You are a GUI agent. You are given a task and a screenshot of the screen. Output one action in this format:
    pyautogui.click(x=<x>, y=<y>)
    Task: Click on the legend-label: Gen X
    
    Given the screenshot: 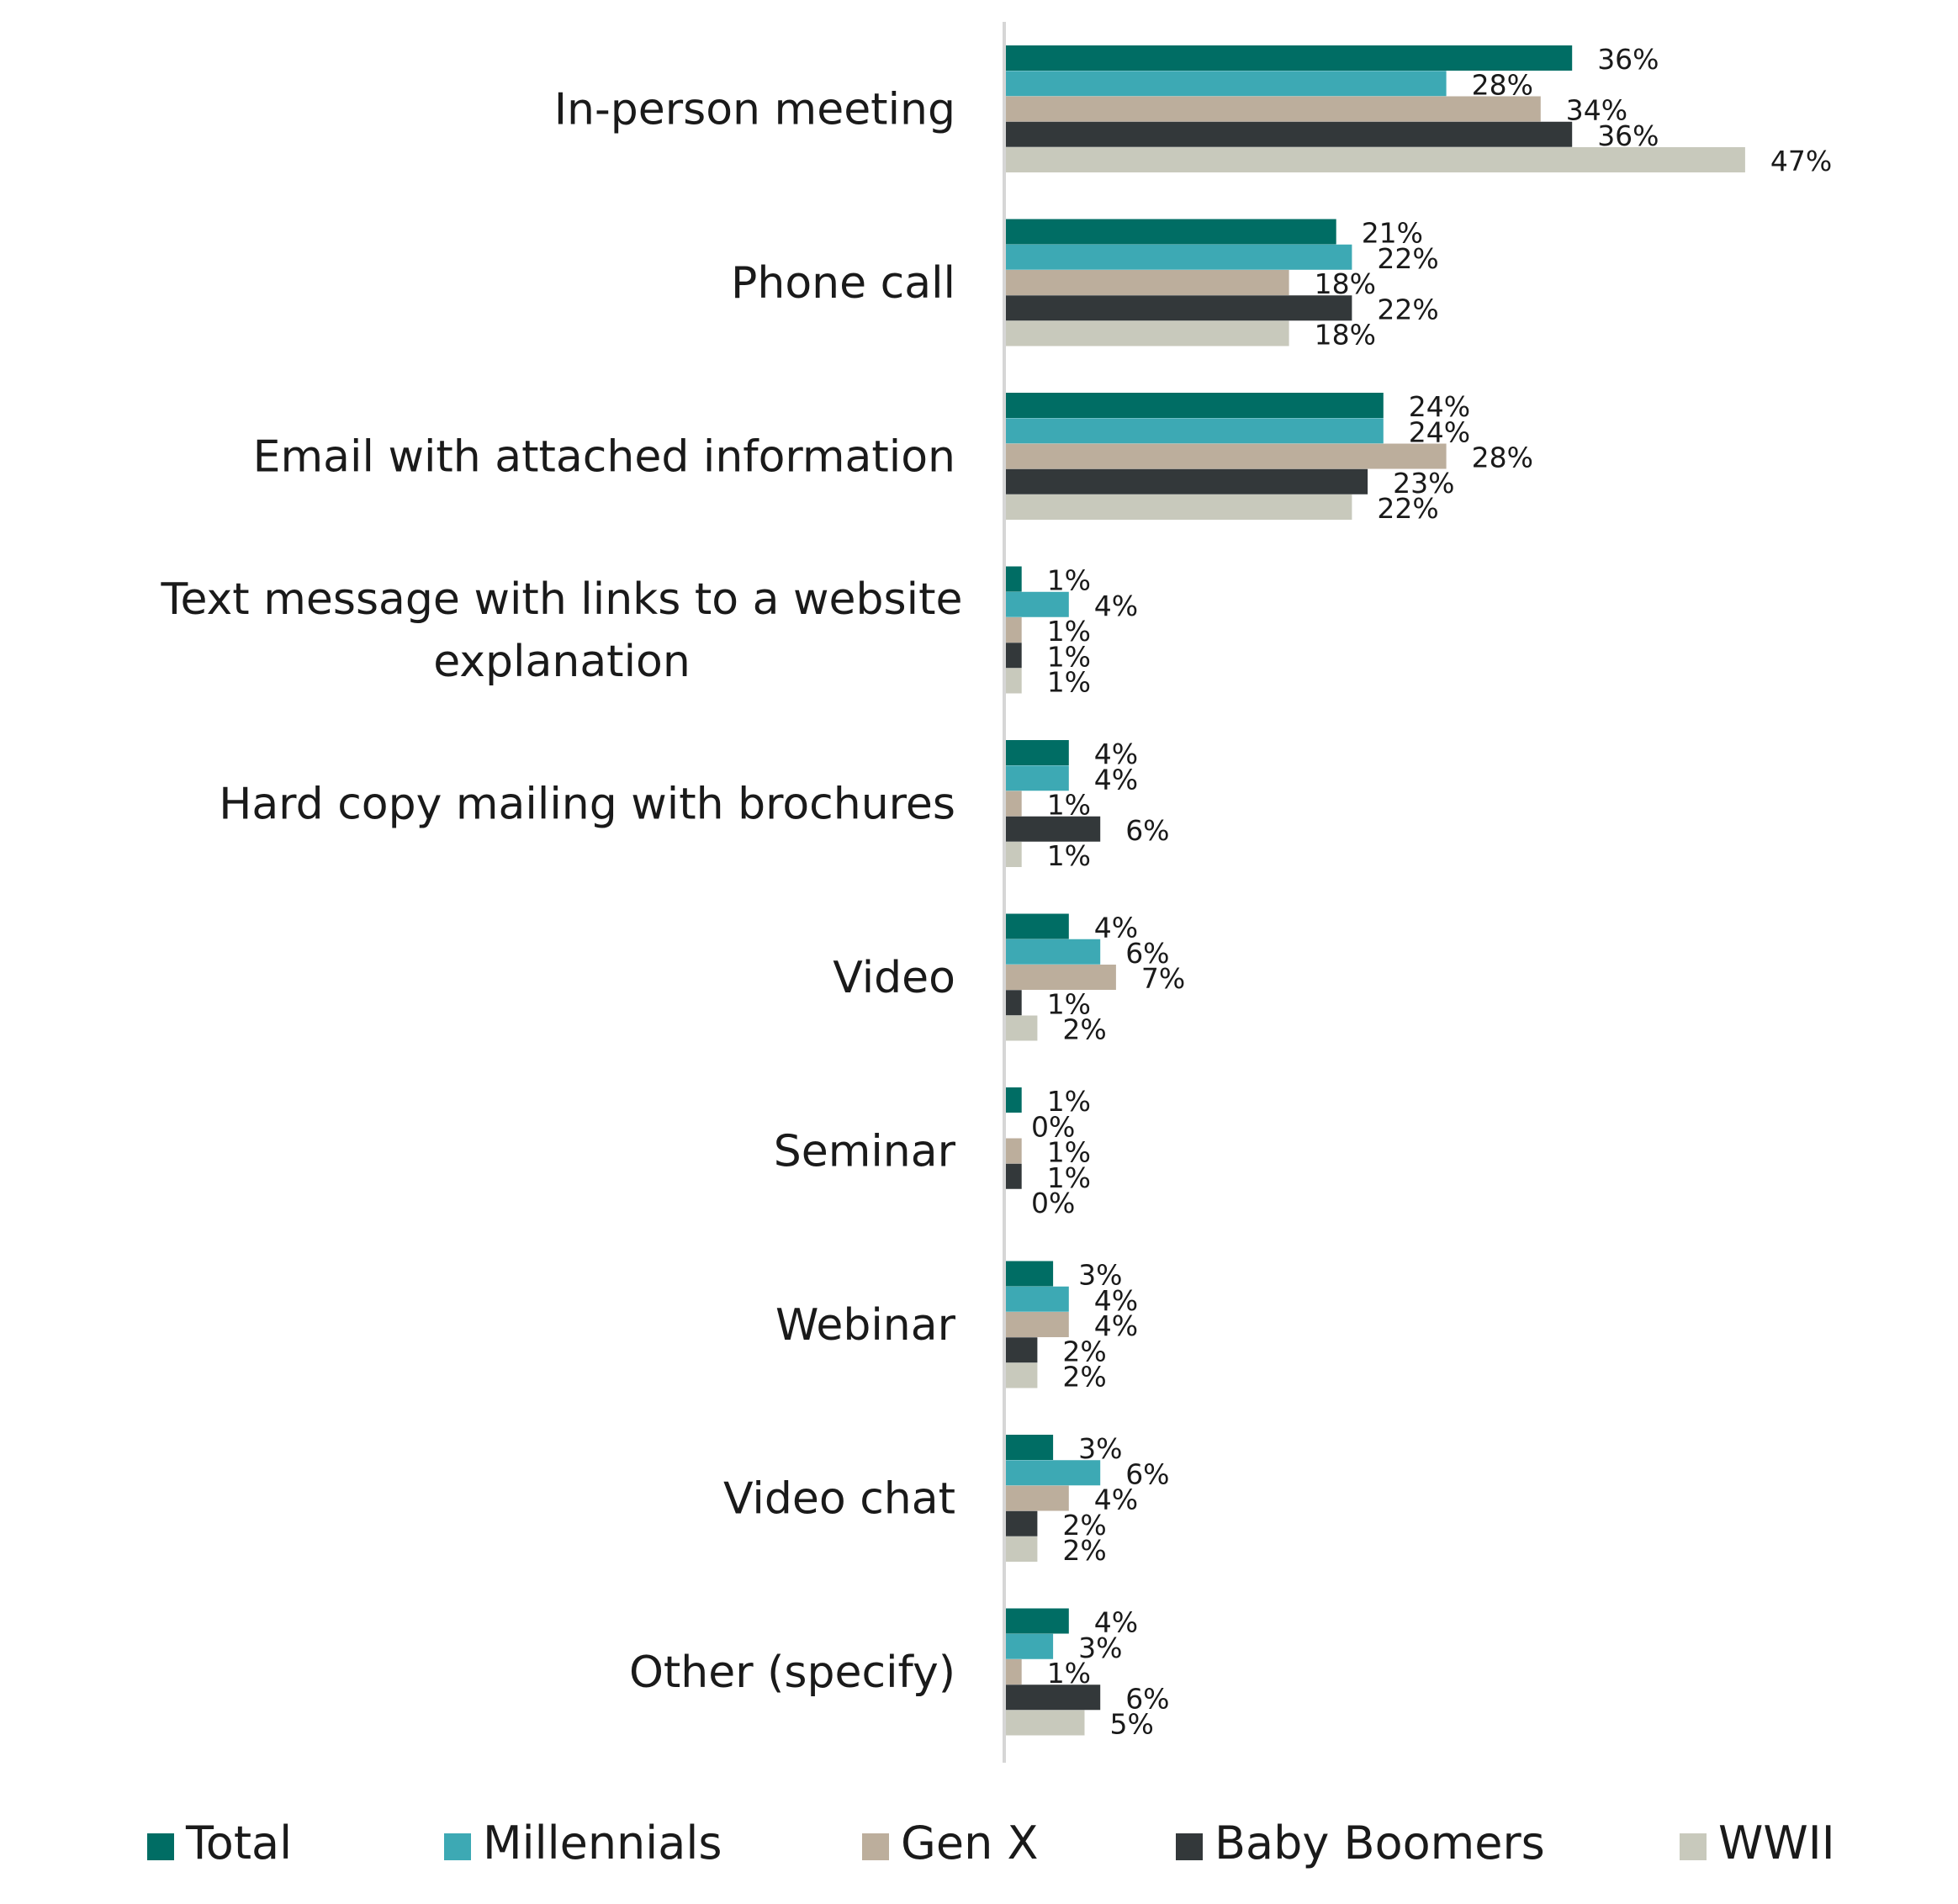 What is the action you would take?
    pyautogui.click(x=969, y=1843)
    